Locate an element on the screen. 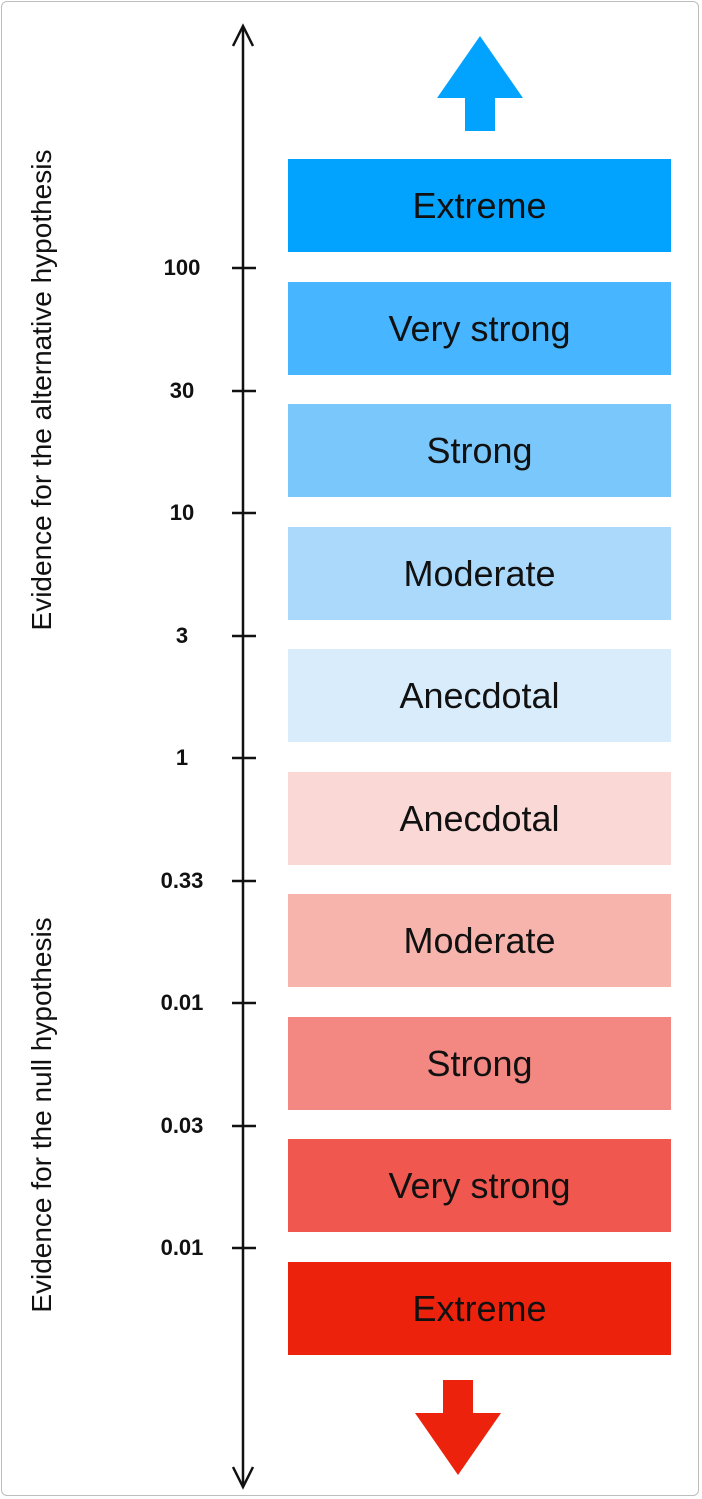  tick-label: 0.03 is located at coordinates (182, 1125).